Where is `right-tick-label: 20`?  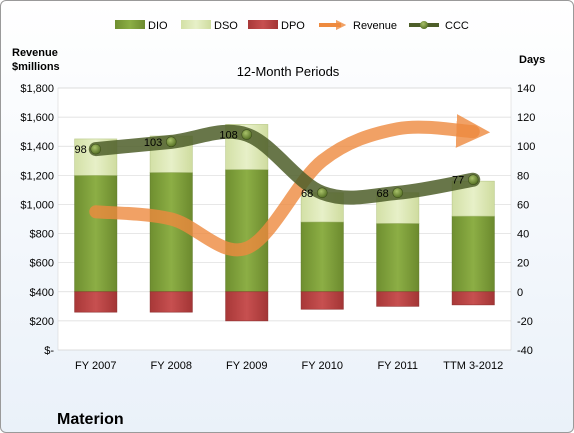 right-tick-label: 20 is located at coordinates (523, 264).